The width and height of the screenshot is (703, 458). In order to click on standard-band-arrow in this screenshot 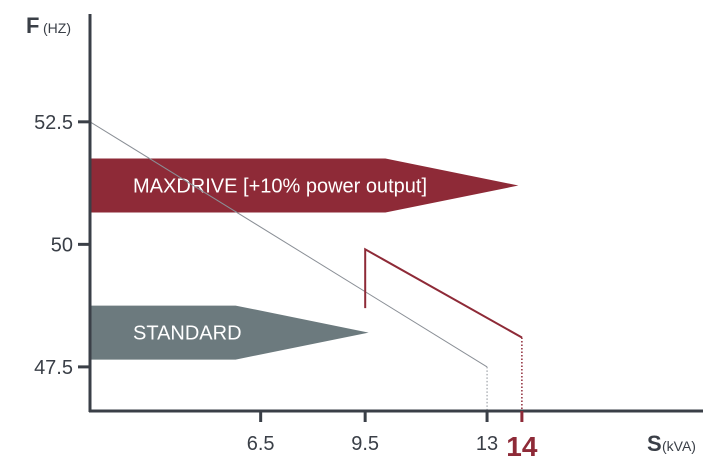, I will do `click(229, 332)`.